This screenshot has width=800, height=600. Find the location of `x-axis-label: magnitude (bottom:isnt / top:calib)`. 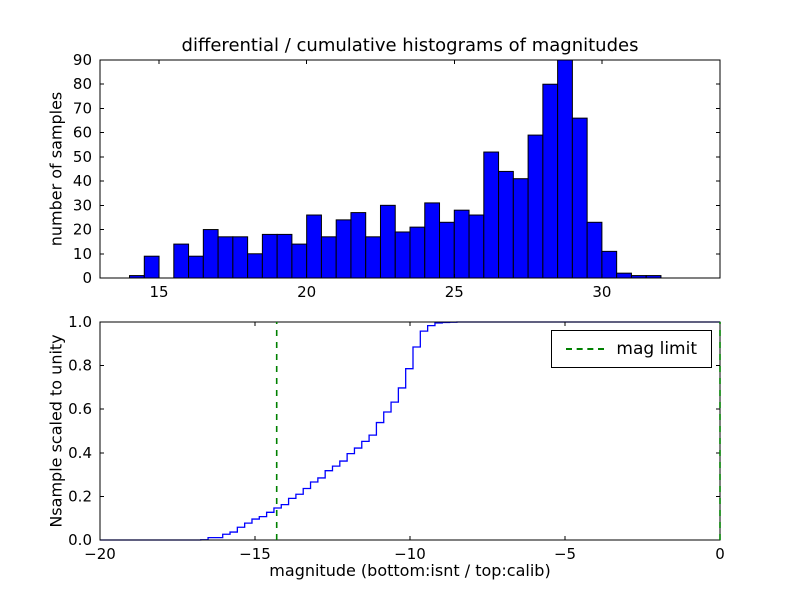

x-axis-label: magnitude (bottom:isnt / top:calib) is located at coordinates (410, 570).